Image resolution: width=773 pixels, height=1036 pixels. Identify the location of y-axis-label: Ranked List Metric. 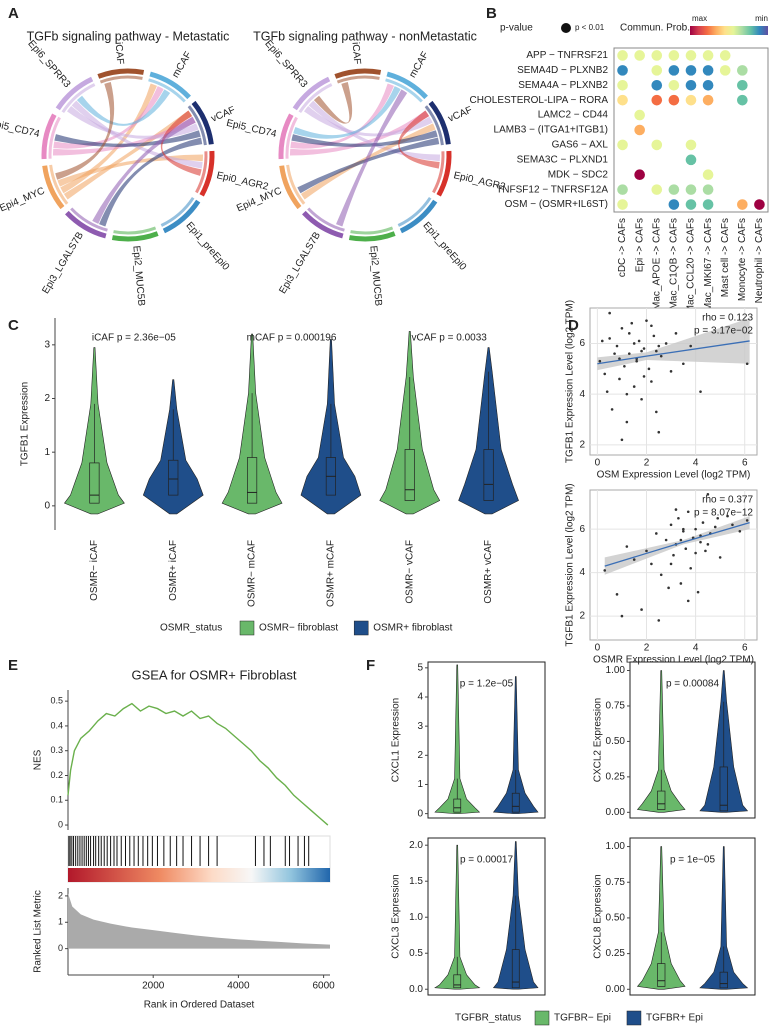
(38, 931).